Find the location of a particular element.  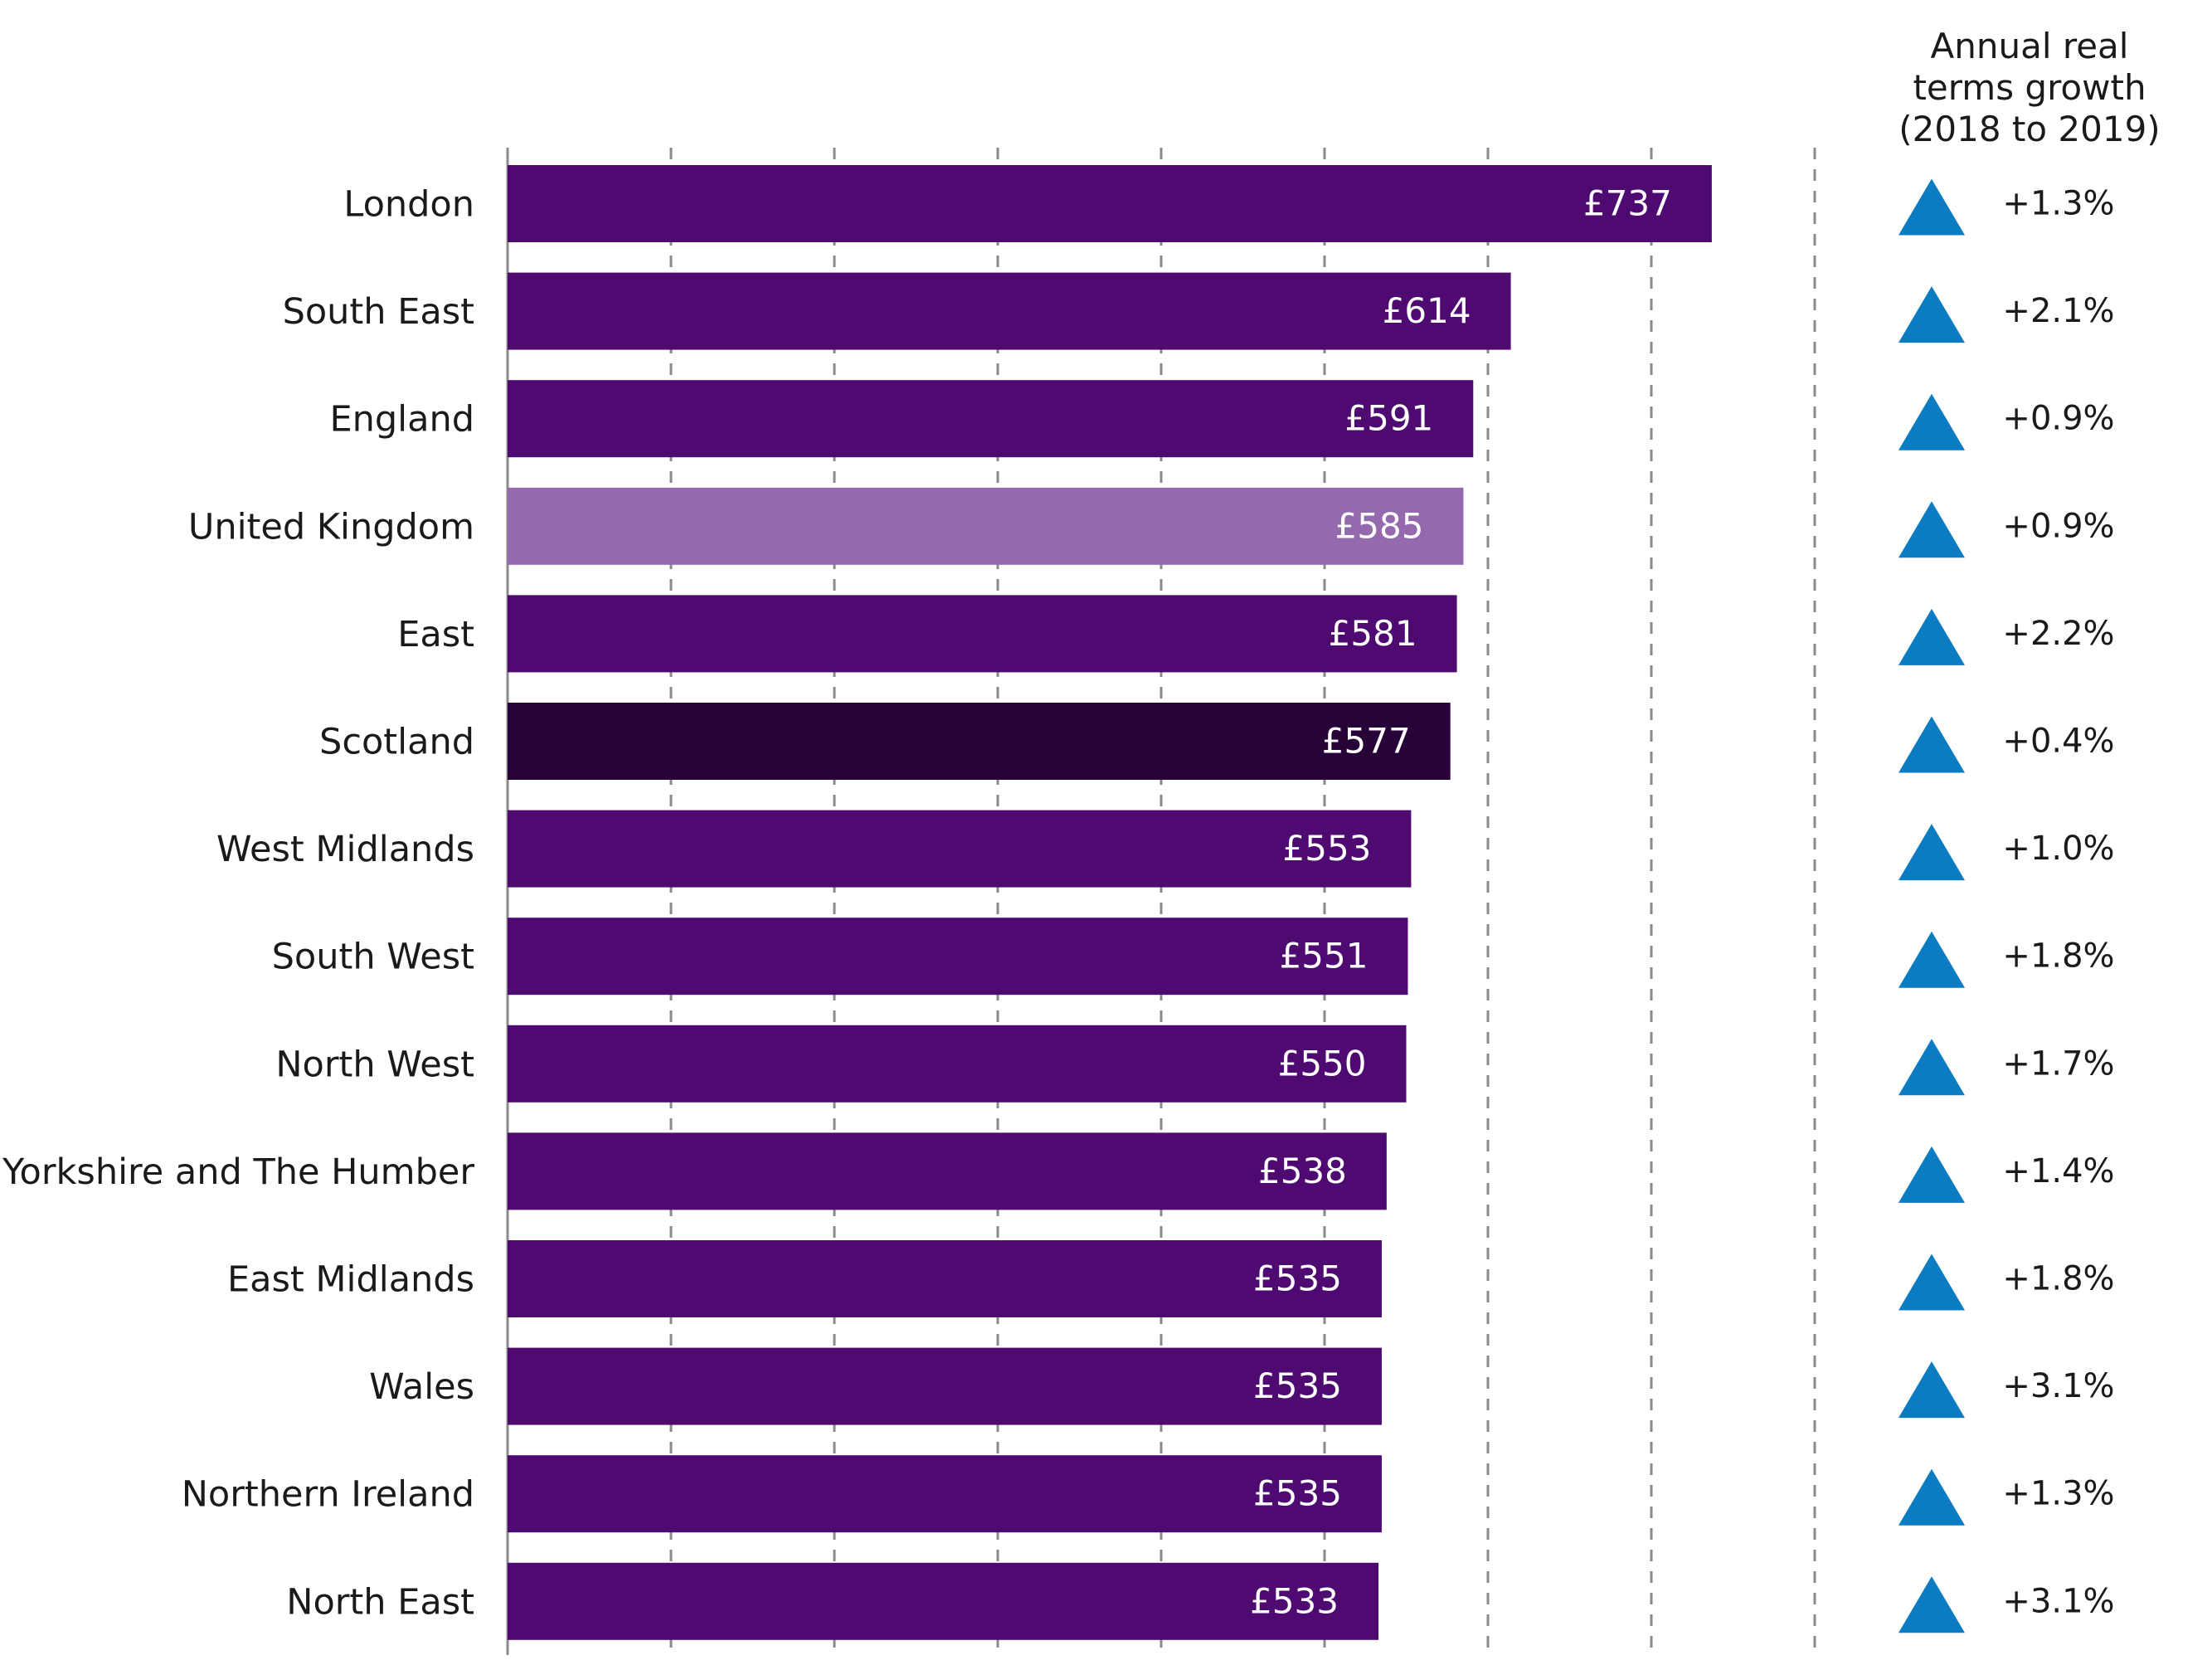

growth-header-line-3: (2018 to 2019) is located at coordinates (2029, 129).